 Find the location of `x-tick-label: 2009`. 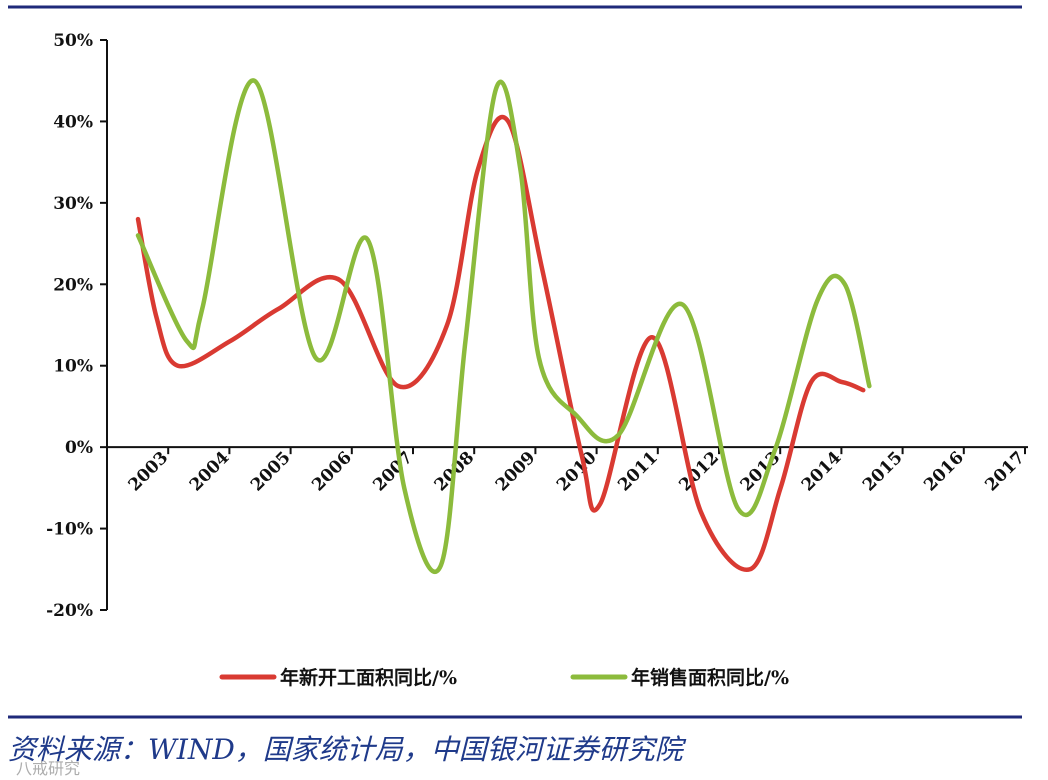

x-tick-label: 2009 is located at coordinates (516, 472).